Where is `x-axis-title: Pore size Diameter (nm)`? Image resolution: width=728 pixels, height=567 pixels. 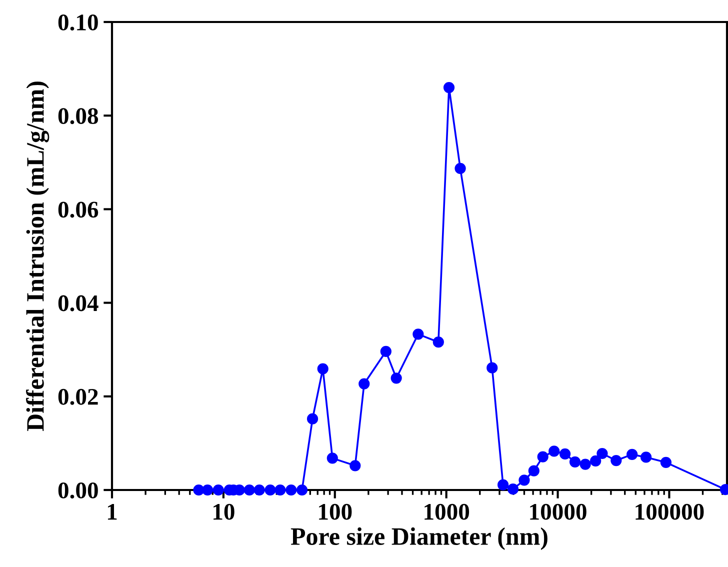 x-axis-title: Pore size Diameter (nm) is located at coordinates (419, 538).